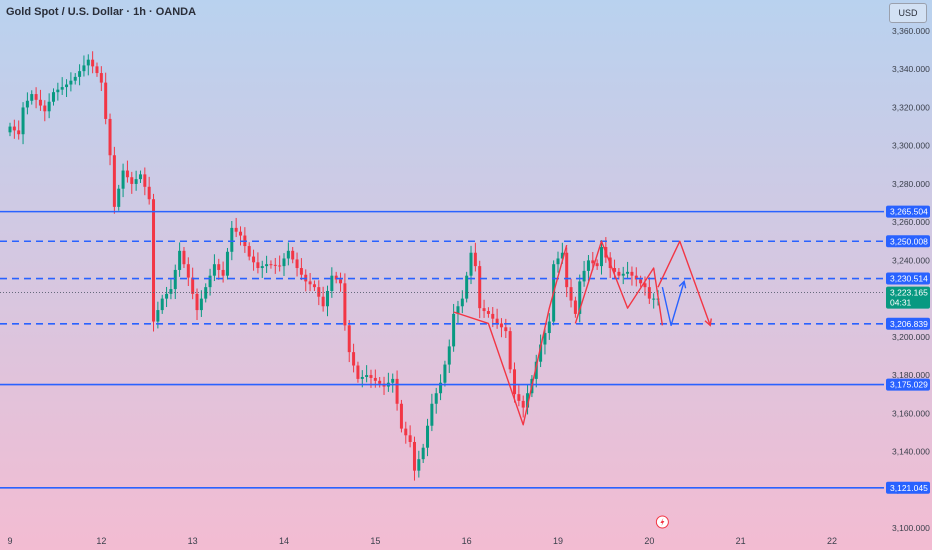  Describe the element at coordinates (909, 241) in the screenshot. I see `price-level-tag: 3,250.008` at that location.